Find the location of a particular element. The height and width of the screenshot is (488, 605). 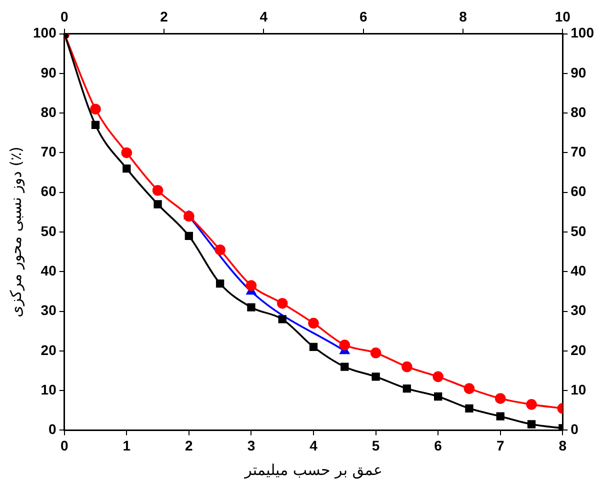

x2-tick-label: 6 is located at coordinates (363, 16).